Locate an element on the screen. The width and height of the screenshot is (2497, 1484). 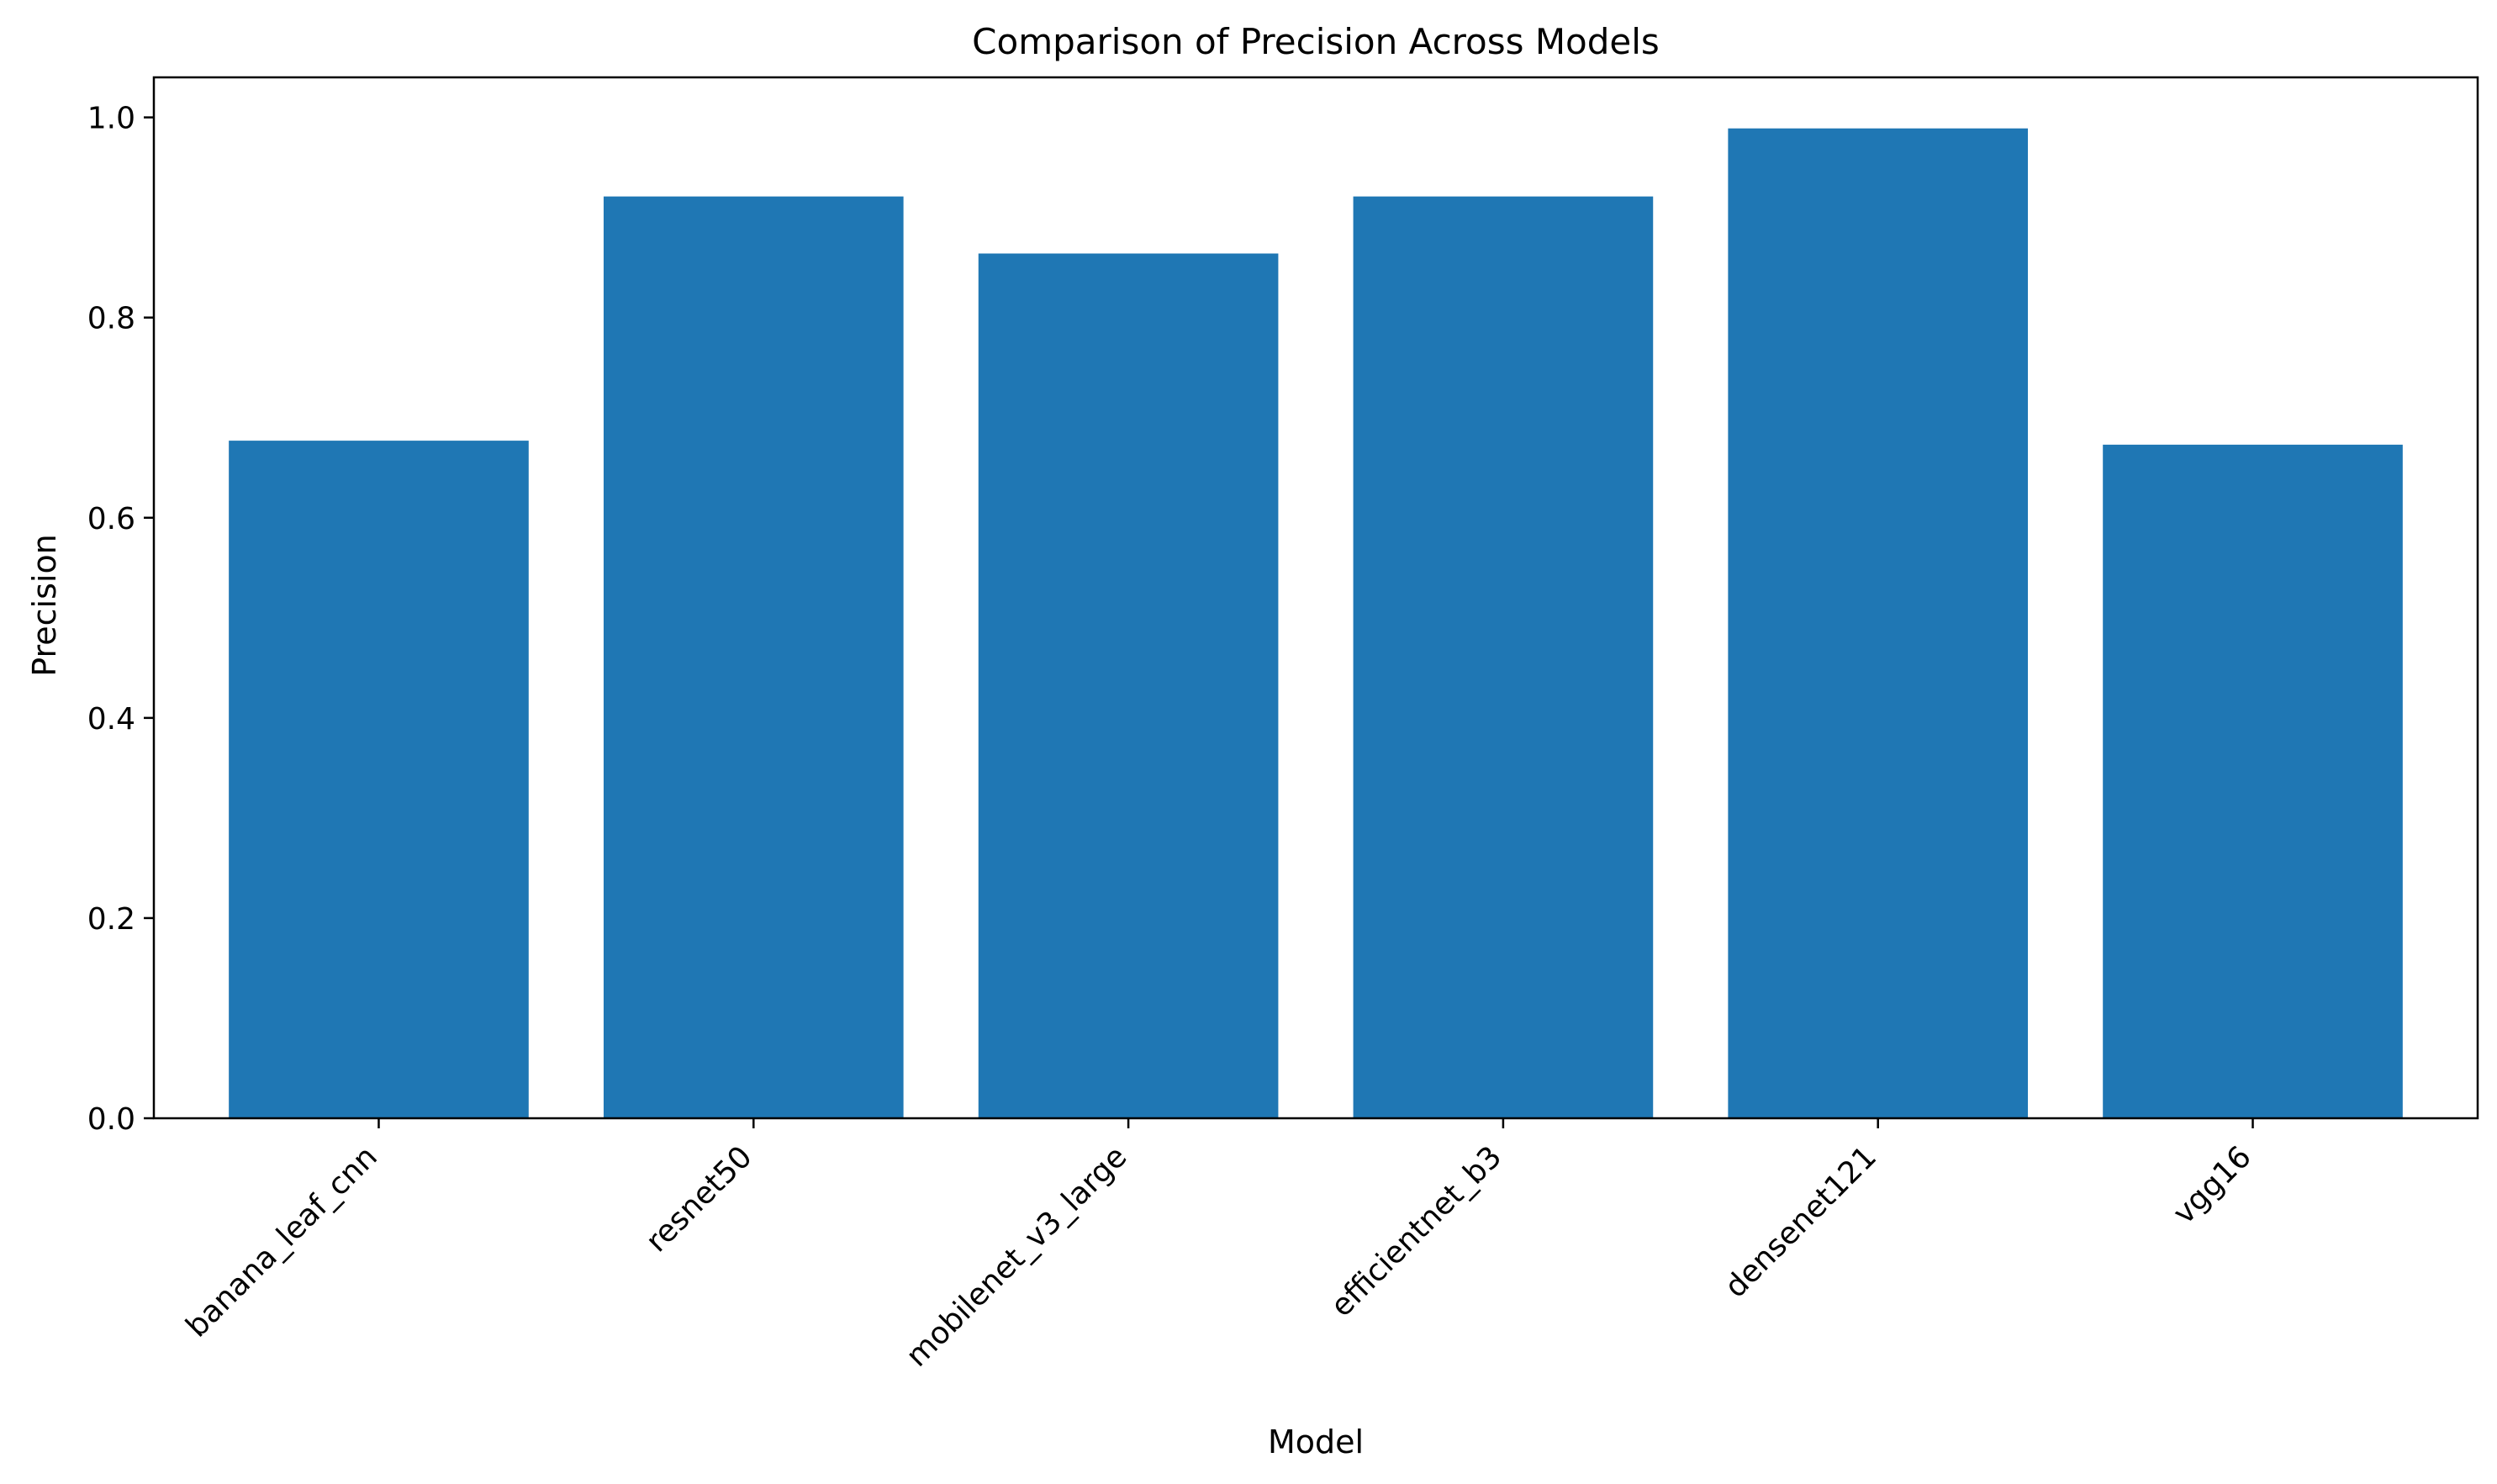
x-tick-label: vgg16 is located at coordinates (2212, 1185).